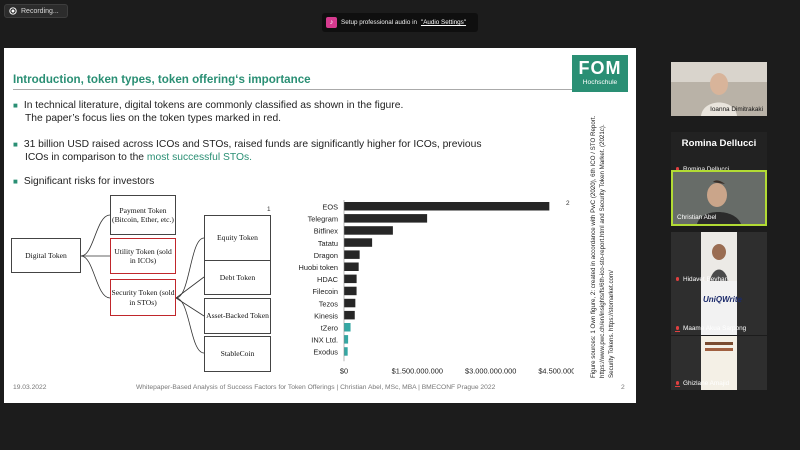  Describe the element at coordinates (697, 217) in the screenshot. I see `participant-name: Christian Abel` at that location.